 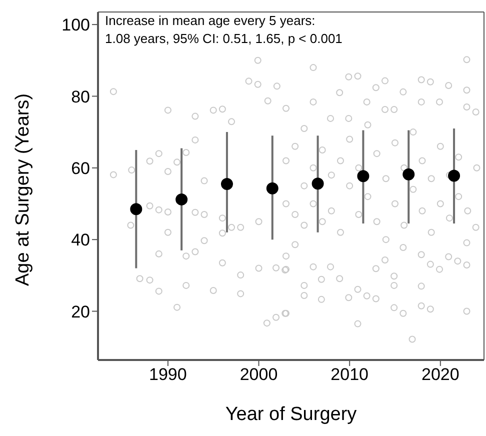 I want to click on x-tick-label: 2020, so click(x=440, y=374).